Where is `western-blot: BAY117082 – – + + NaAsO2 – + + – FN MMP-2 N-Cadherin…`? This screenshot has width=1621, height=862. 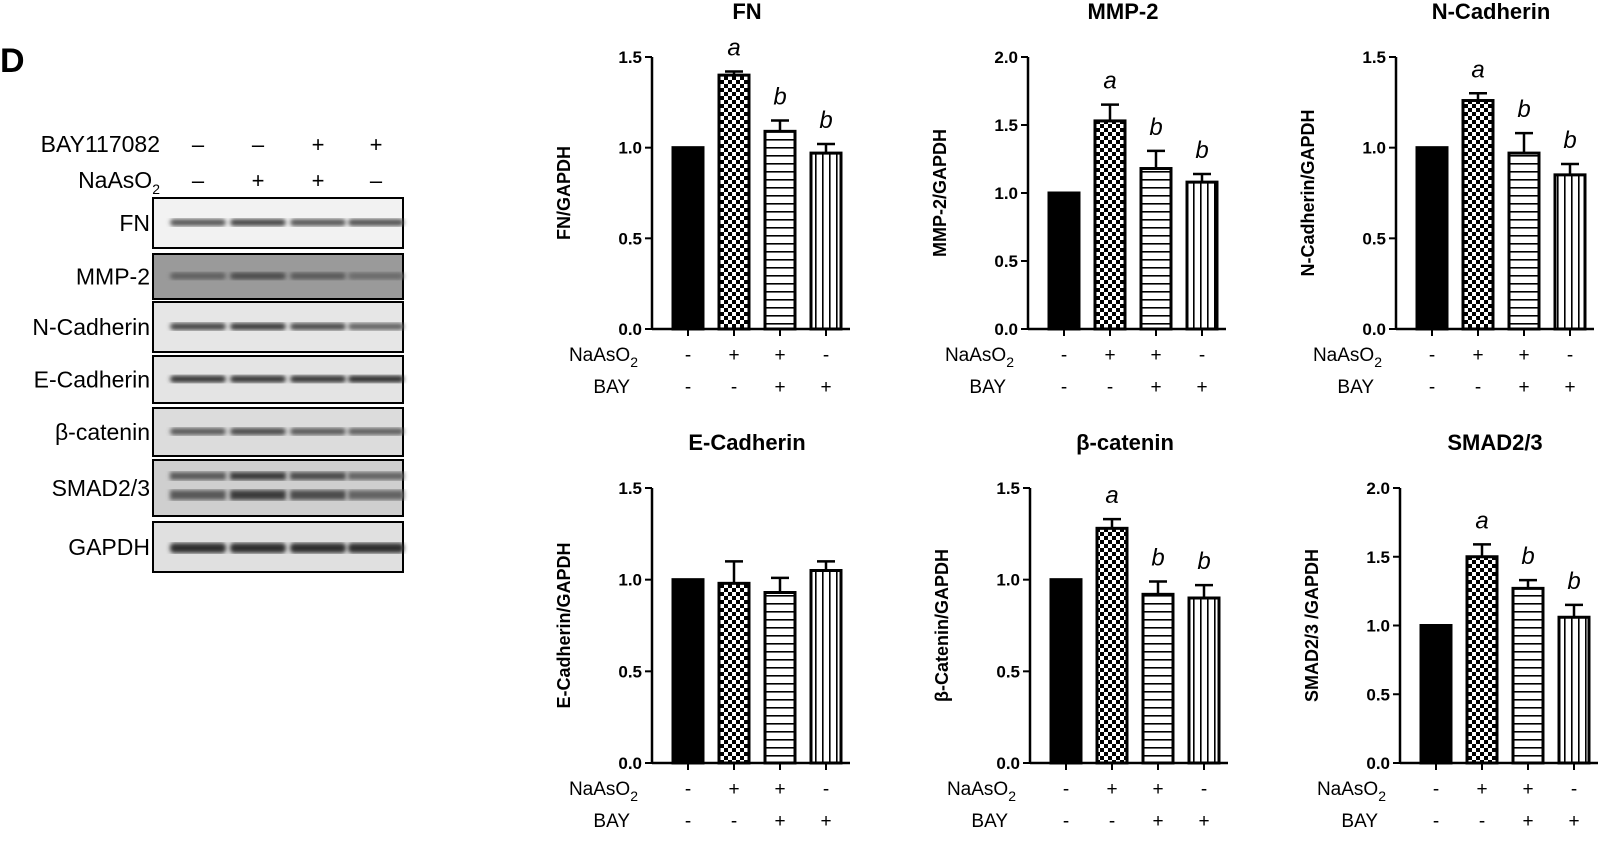
western-blot: BAY117082 – – + + NaAsO2 – + + – FN MMP-2 N-Cadherin… is located at coordinates (218, 352).